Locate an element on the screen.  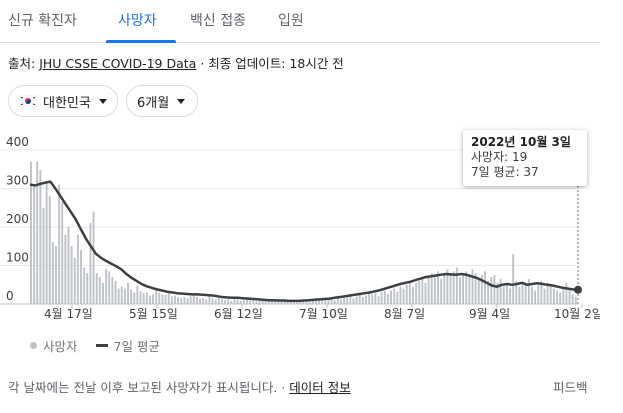
tab-deaths: 사망자 is located at coordinates (137, 21).